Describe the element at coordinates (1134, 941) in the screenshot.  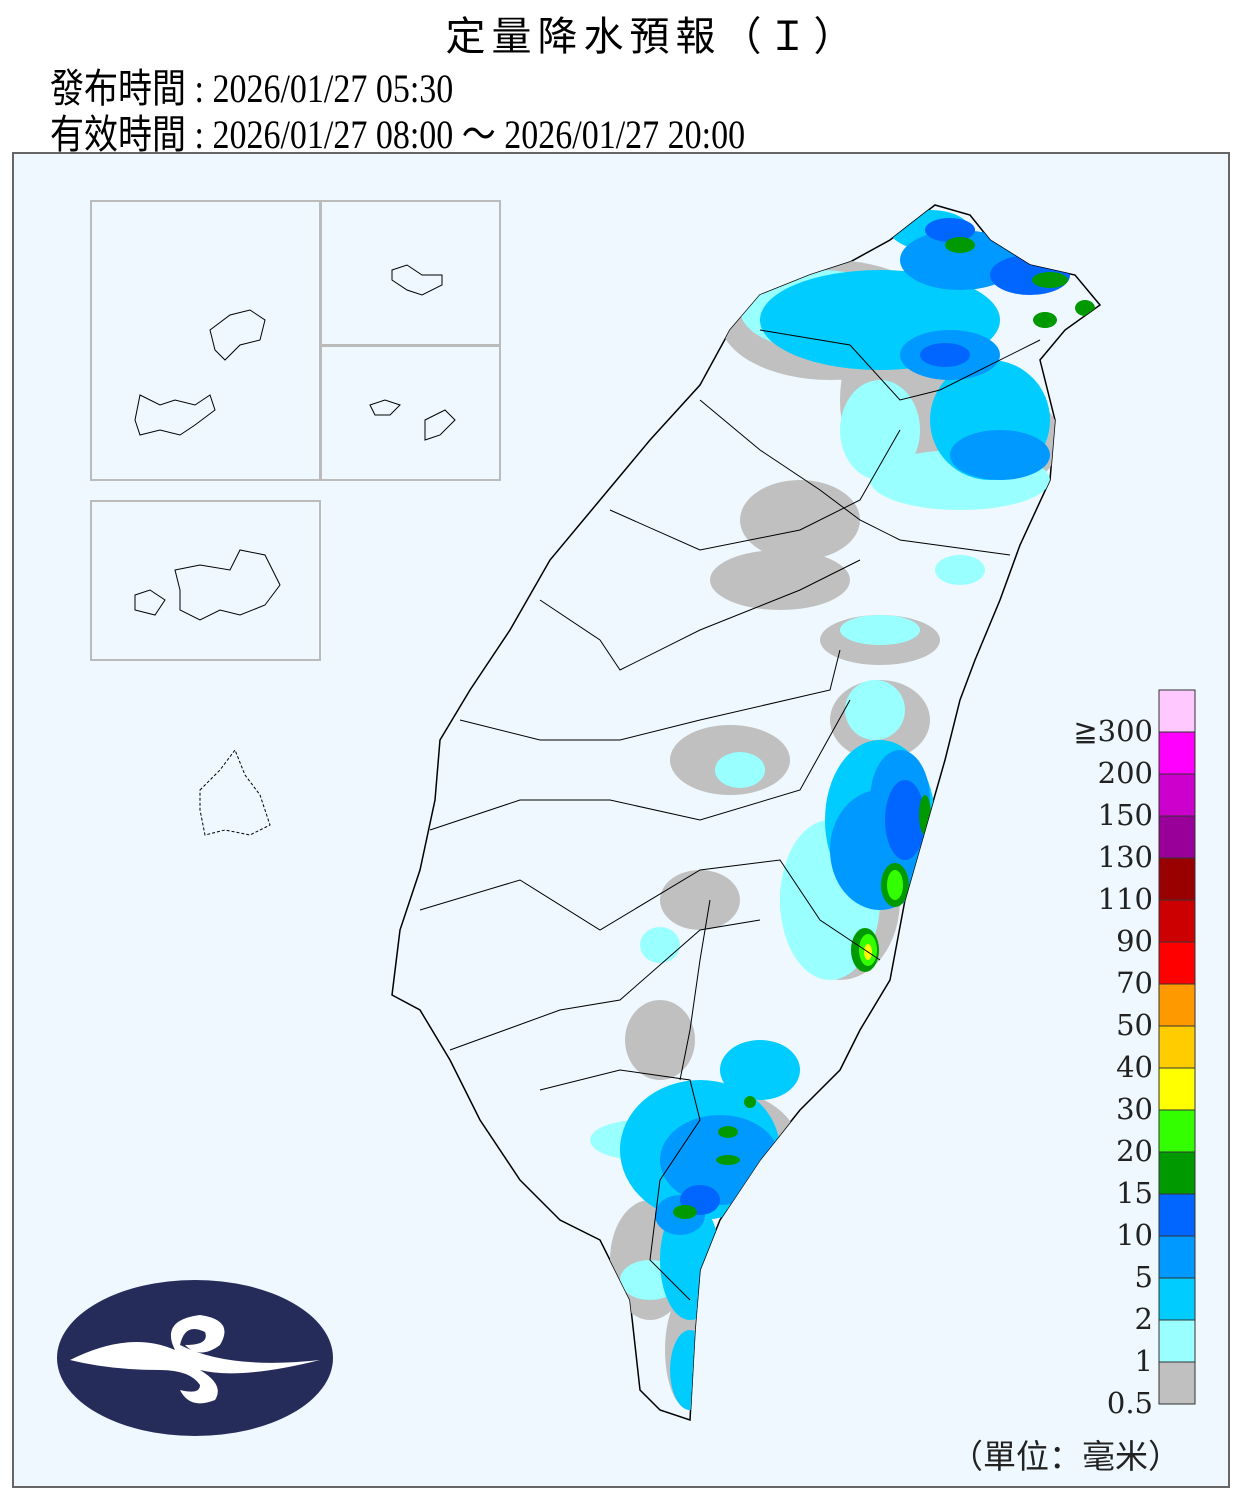
I see `legend-label: 90` at that location.